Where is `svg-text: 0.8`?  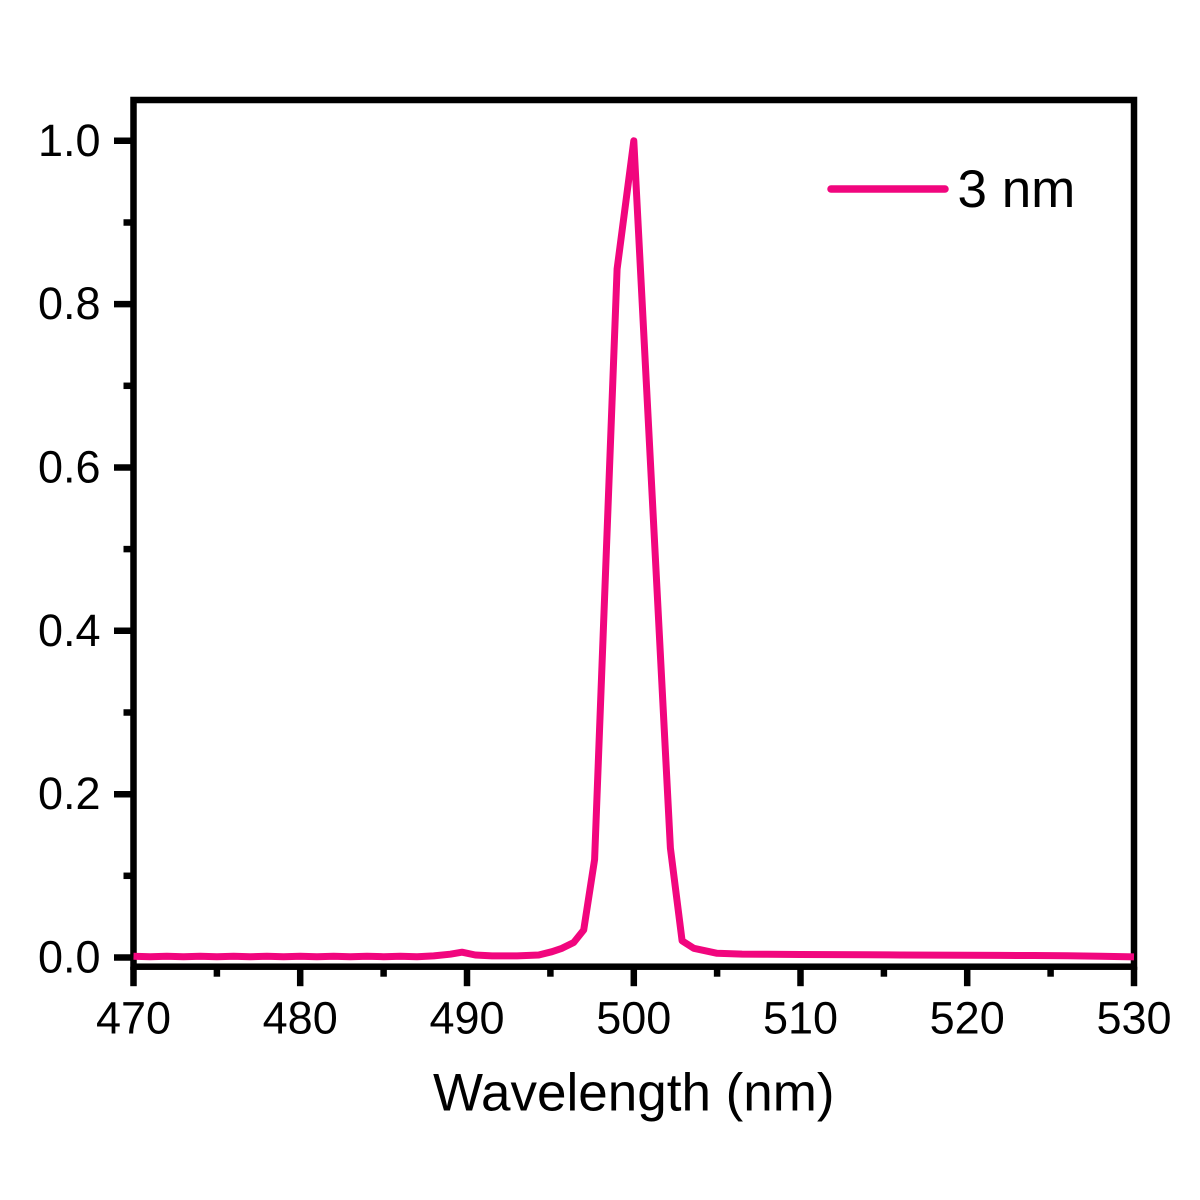 svg-text: 0.8 is located at coordinates (69, 303).